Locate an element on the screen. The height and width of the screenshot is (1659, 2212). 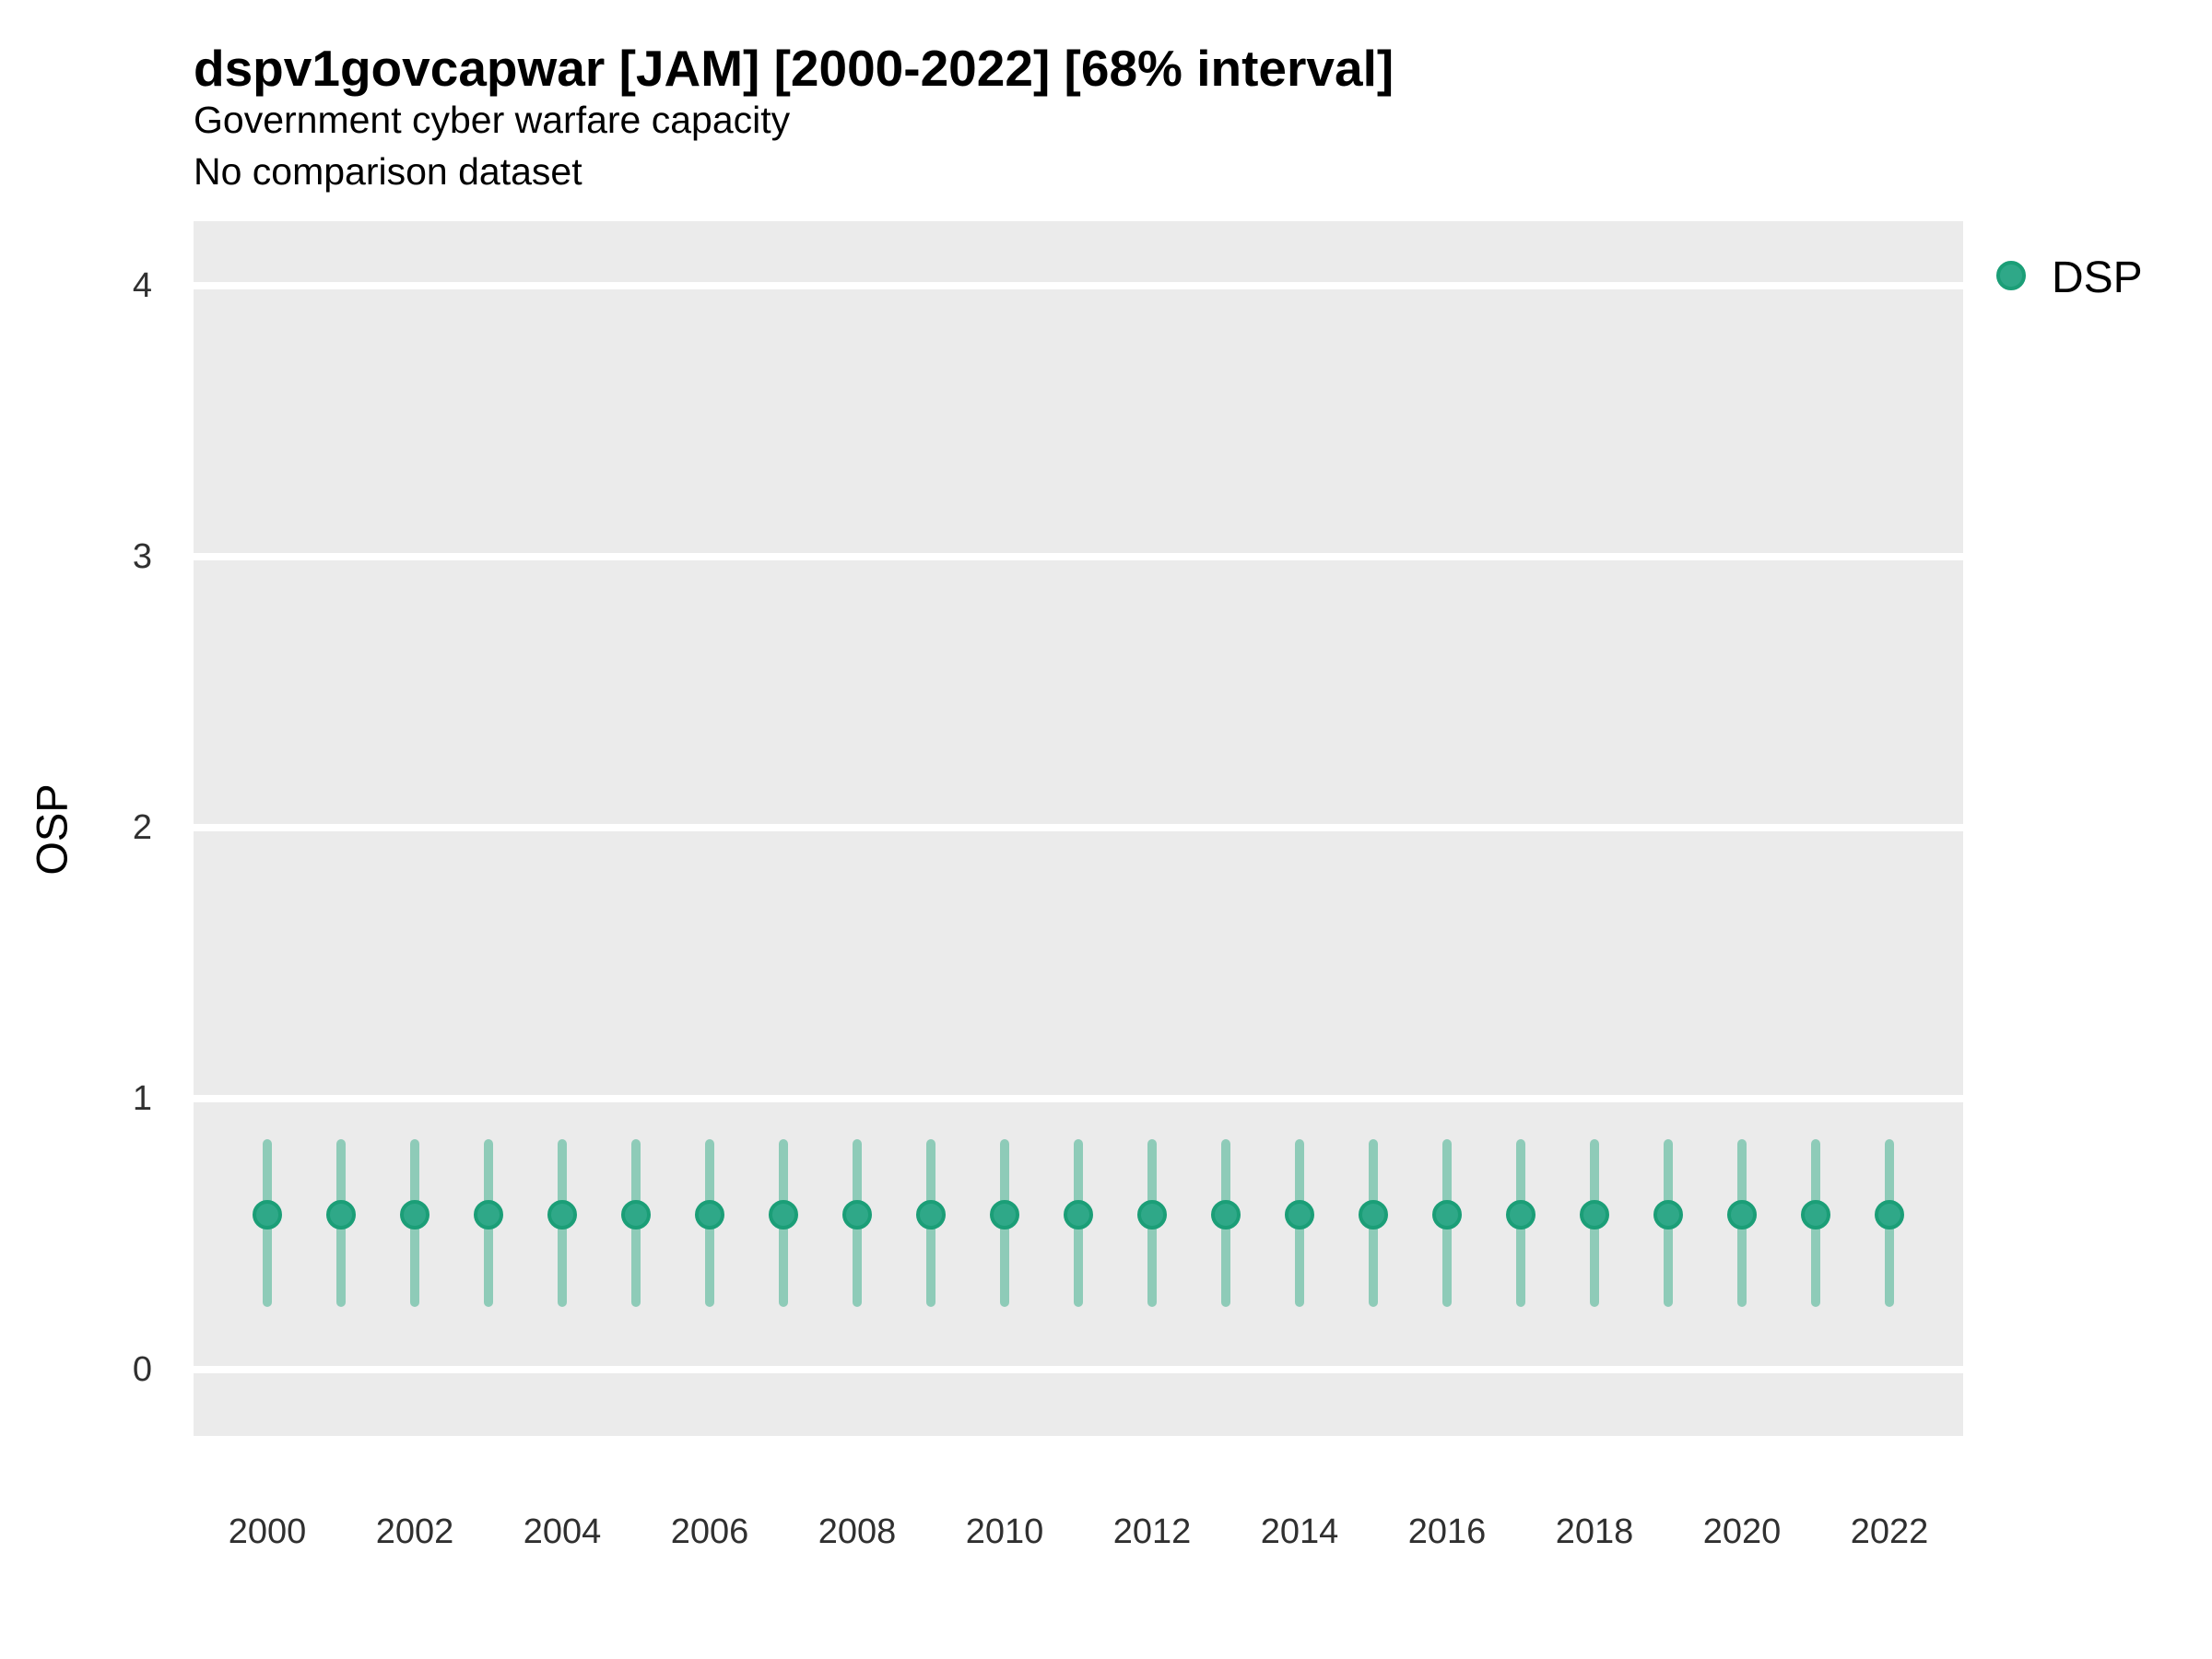
y-tick-label: 3 is located at coordinates (142, 556).